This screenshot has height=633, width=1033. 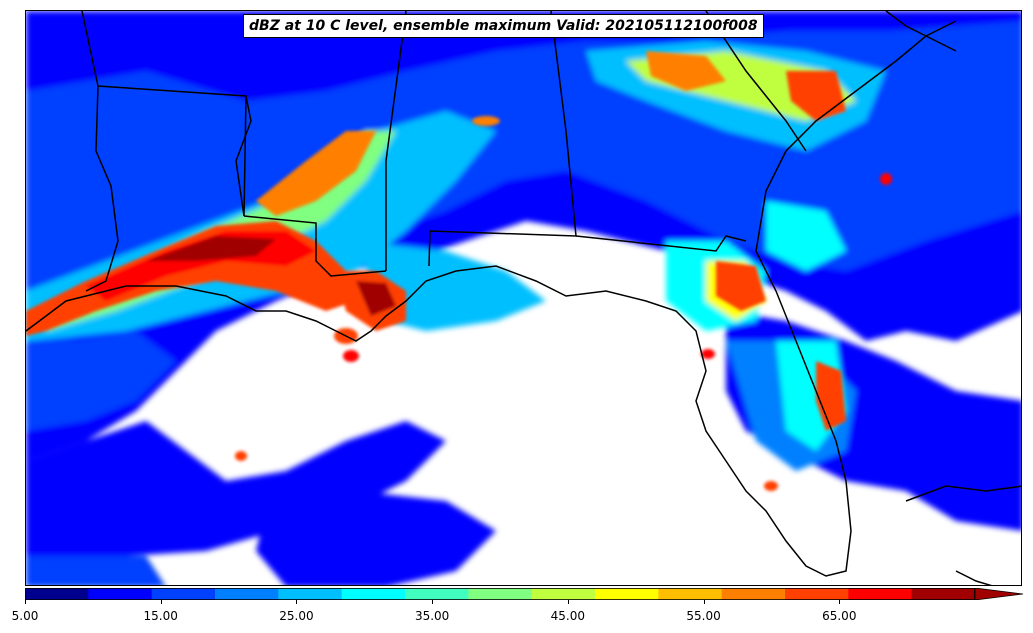 What do you see at coordinates (703, 616) in the screenshot?
I see `colorbar-tick-label: 55.00` at bounding box center [703, 616].